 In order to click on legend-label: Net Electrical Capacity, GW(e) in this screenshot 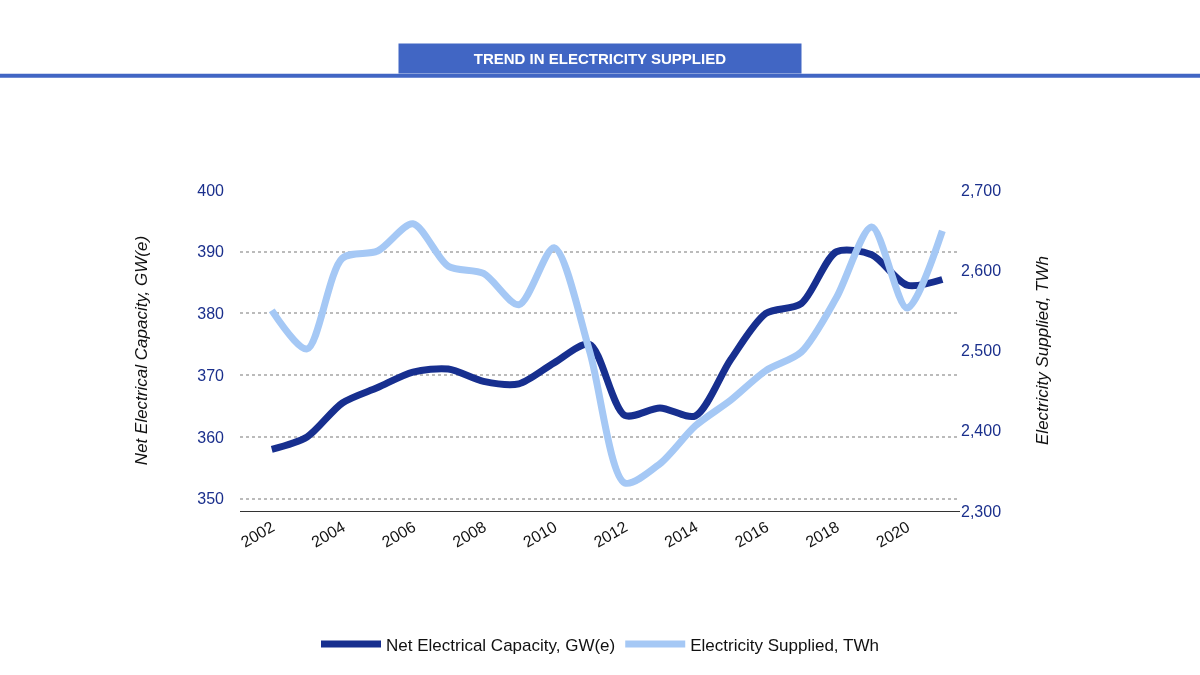, I will do `click(501, 645)`.